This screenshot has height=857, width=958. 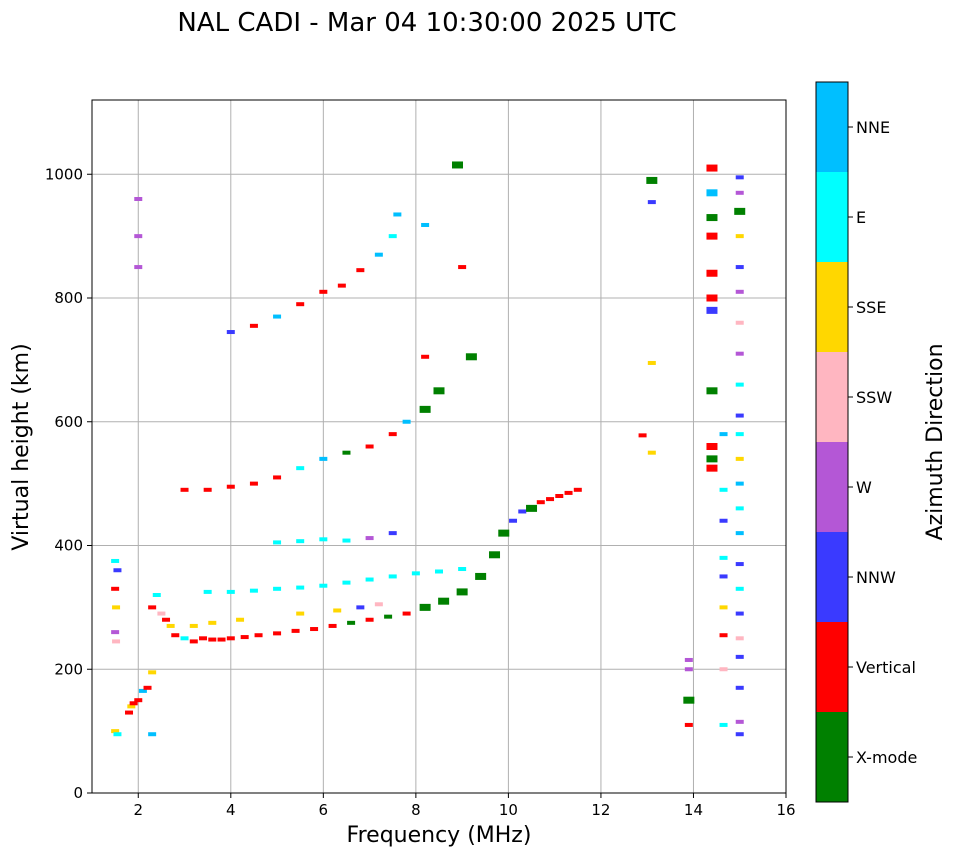 What do you see at coordinates (871, 307) in the screenshot?
I see `colorbar-tick-label: SSE` at bounding box center [871, 307].